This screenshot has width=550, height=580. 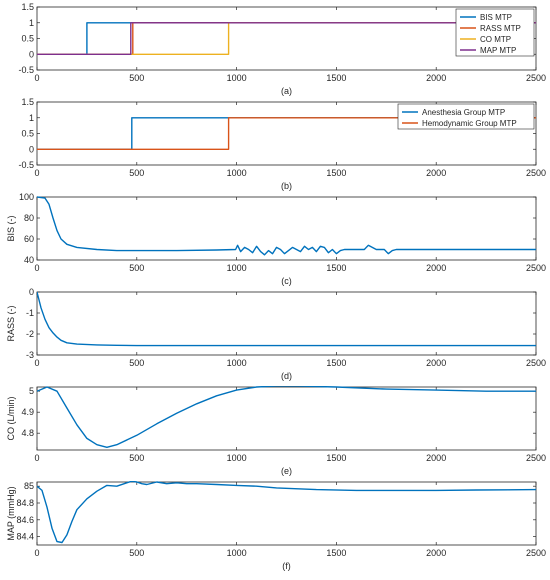 What do you see at coordinates (27, 433) in the screenshot?
I see `y-tick-label: 4.8` at bounding box center [27, 433].